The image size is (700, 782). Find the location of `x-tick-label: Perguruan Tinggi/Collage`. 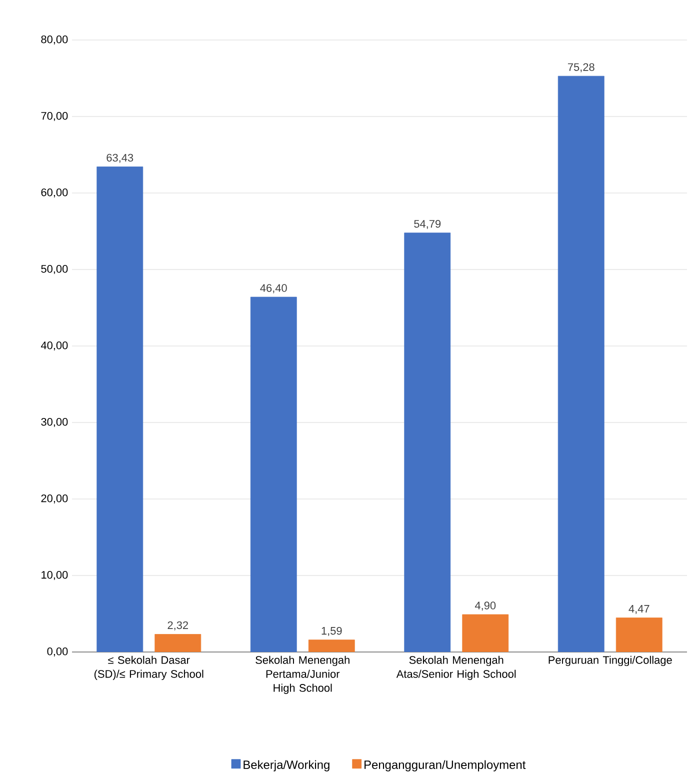

x-tick-label: Perguruan Tinggi/Collage is located at coordinates (610, 661).